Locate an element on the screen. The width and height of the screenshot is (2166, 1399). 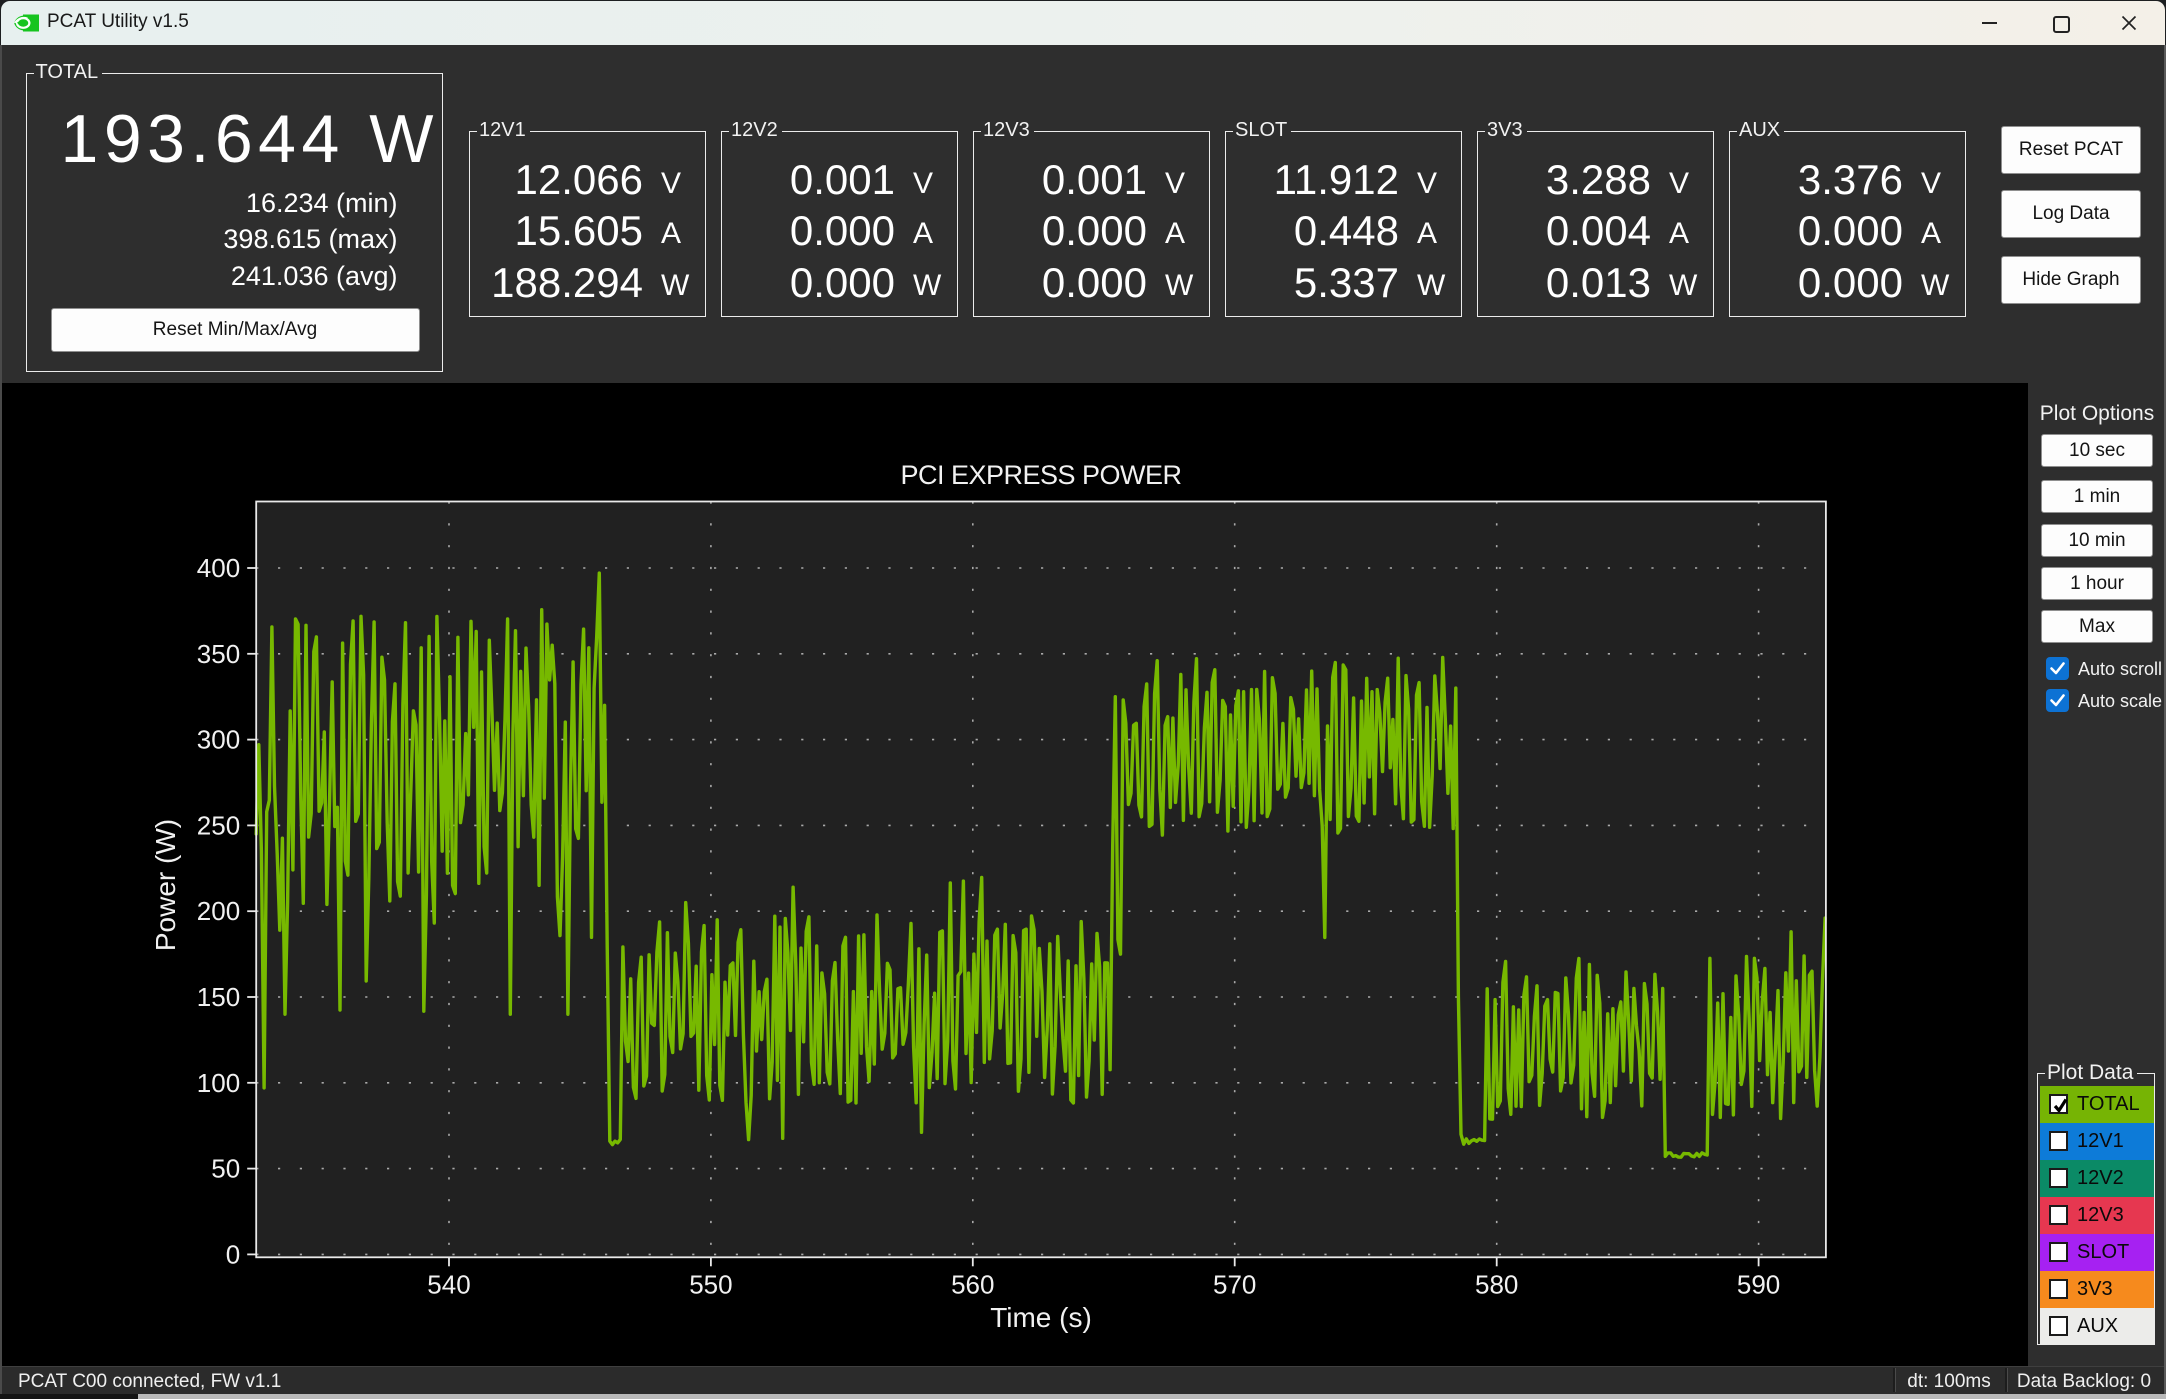
svg-text: Power (W) is located at coordinates (165, 885).